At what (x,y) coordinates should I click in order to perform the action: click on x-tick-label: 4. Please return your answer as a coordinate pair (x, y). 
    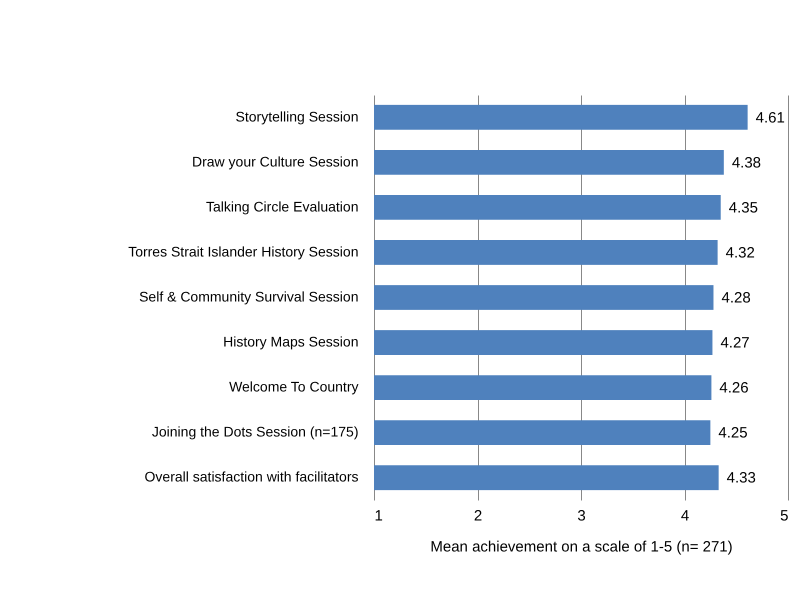
    Looking at the image, I should click on (685, 516).